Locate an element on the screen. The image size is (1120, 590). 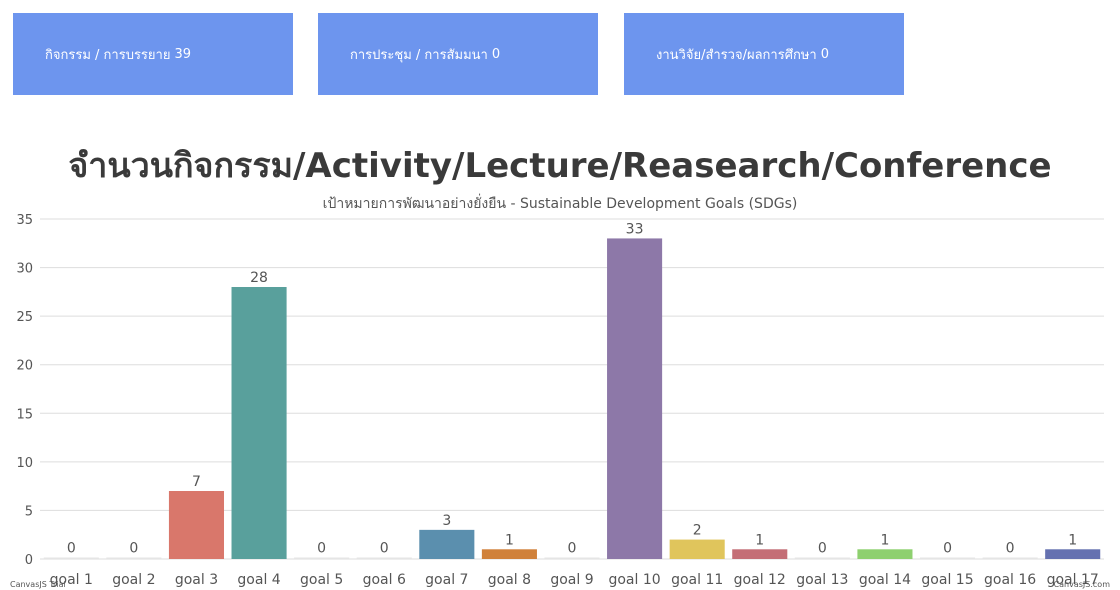
card-label: การประชุม / การสัมมนา is located at coordinates (419, 55).